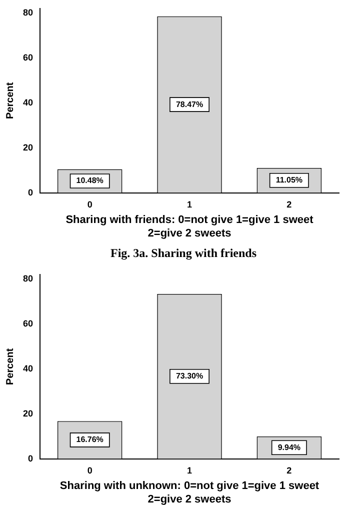  What do you see at coordinates (190, 227) in the screenshot?
I see `x-axis-title: Sharing with friends: 0=not give 1=give 1 sweet 2=give 2 sweets` at bounding box center [190, 227].